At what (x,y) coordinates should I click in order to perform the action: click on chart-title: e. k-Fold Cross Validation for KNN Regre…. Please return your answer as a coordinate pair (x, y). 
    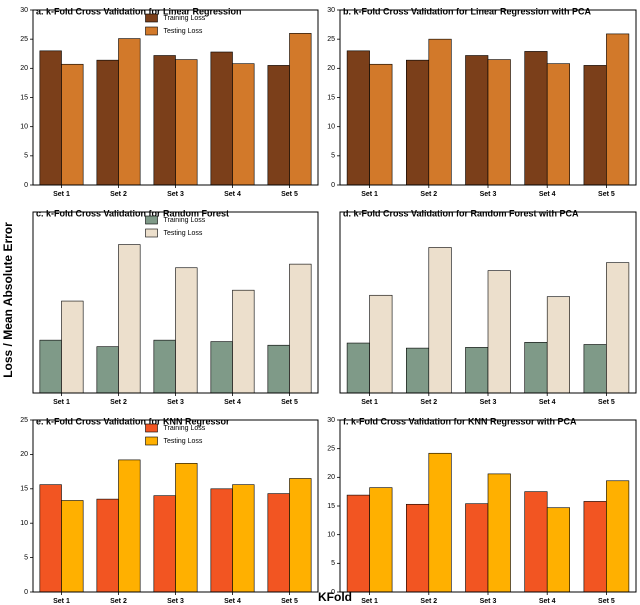
    Looking at the image, I should click on (133, 421).